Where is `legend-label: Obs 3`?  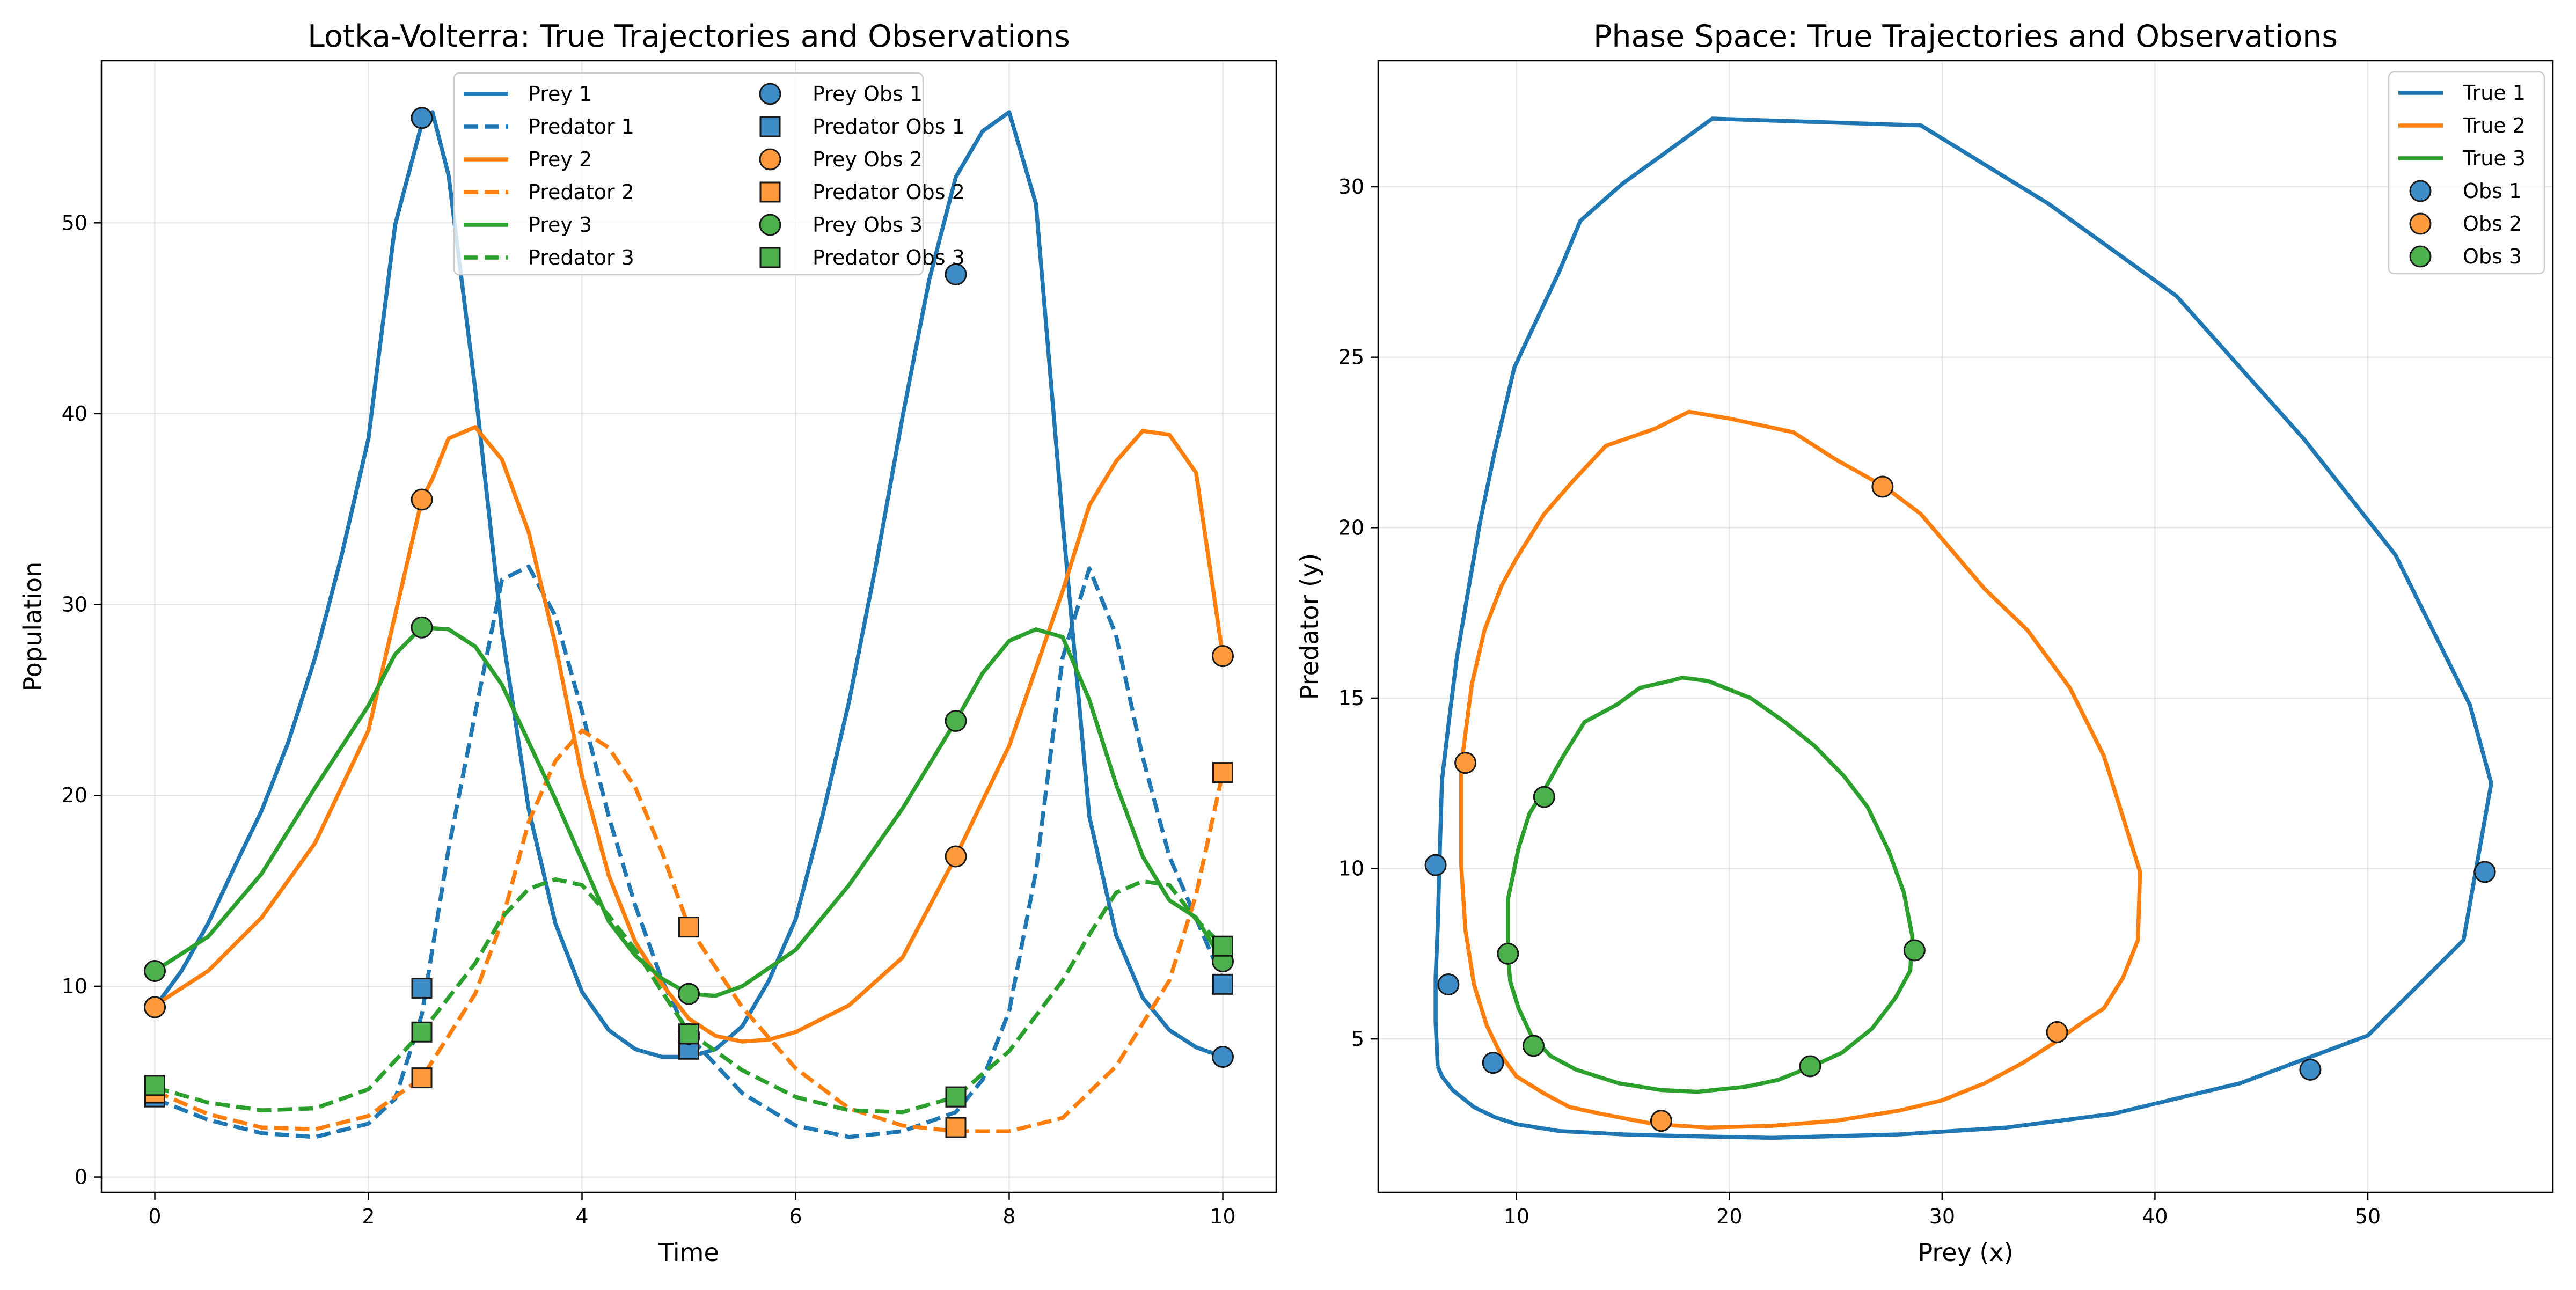
legend-label: Obs 3 is located at coordinates (2492, 256).